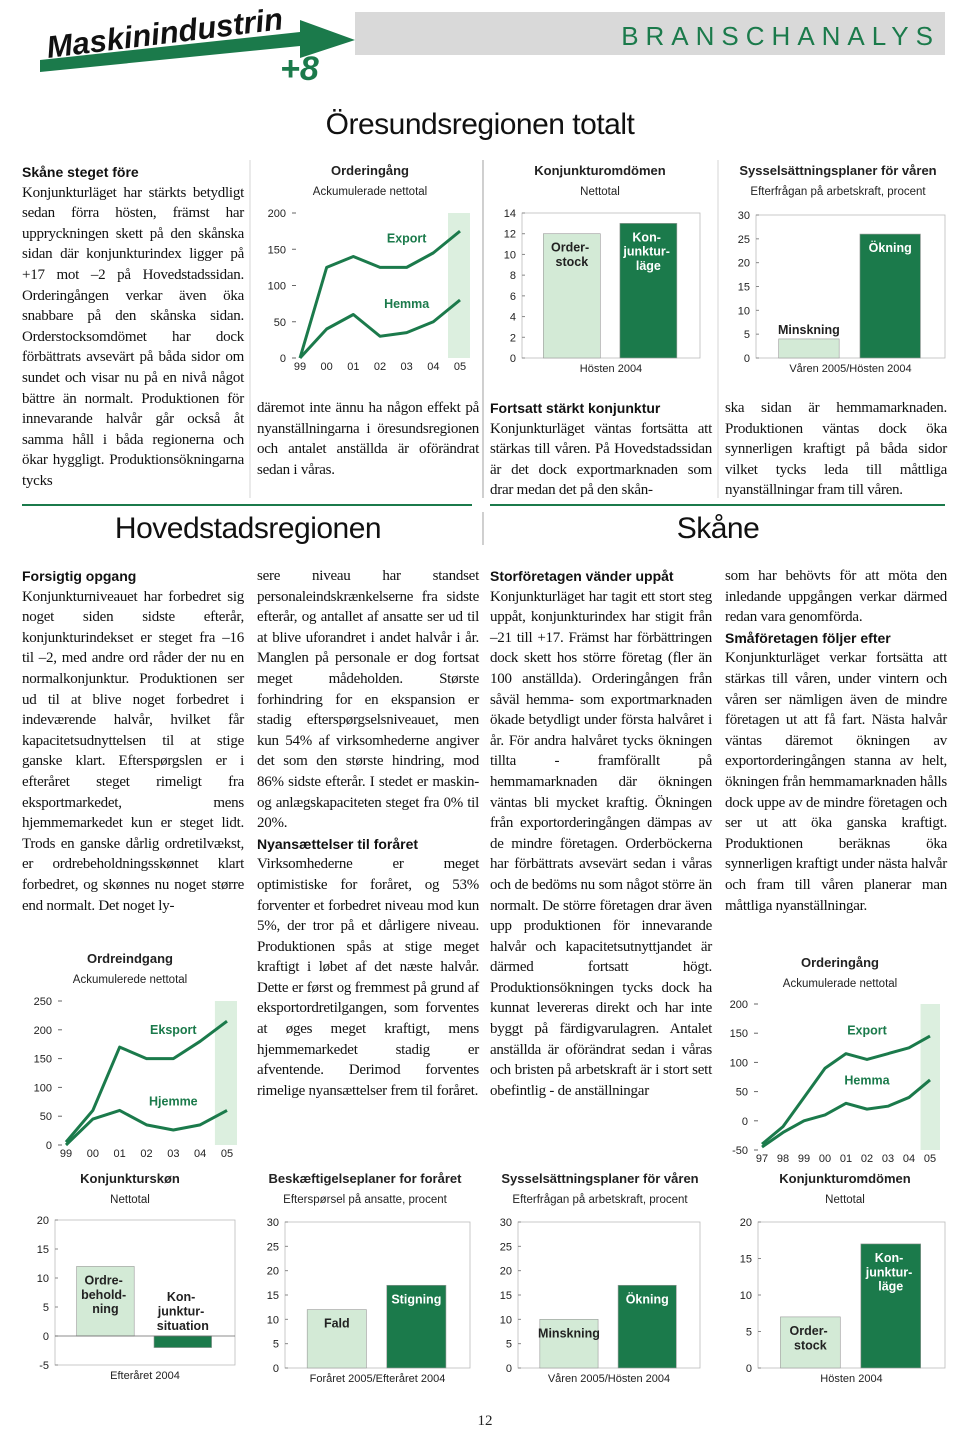  What do you see at coordinates (718, 528) in the screenshot?
I see `section-title: Skåne` at bounding box center [718, 528].